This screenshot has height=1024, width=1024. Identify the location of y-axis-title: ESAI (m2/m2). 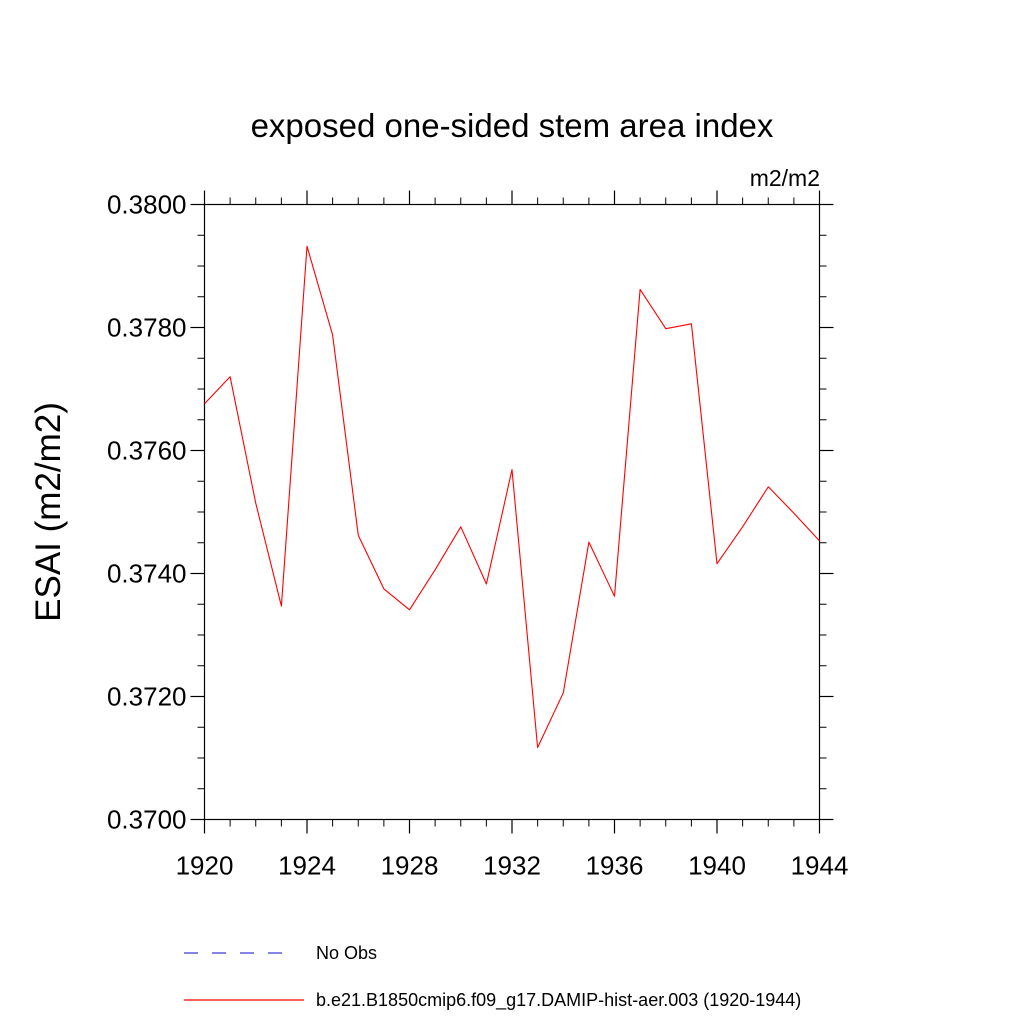
(48, 512).